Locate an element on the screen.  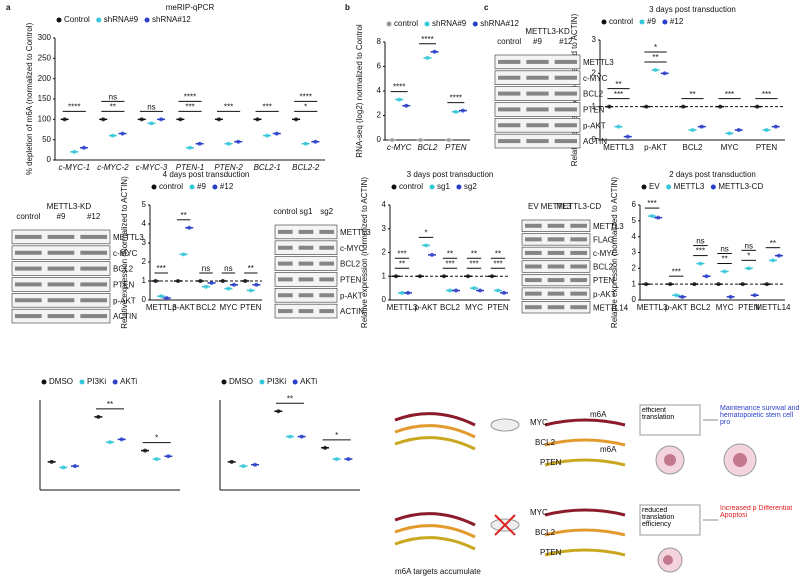
lane-label: sg1 is located at coordinates (306, 211).